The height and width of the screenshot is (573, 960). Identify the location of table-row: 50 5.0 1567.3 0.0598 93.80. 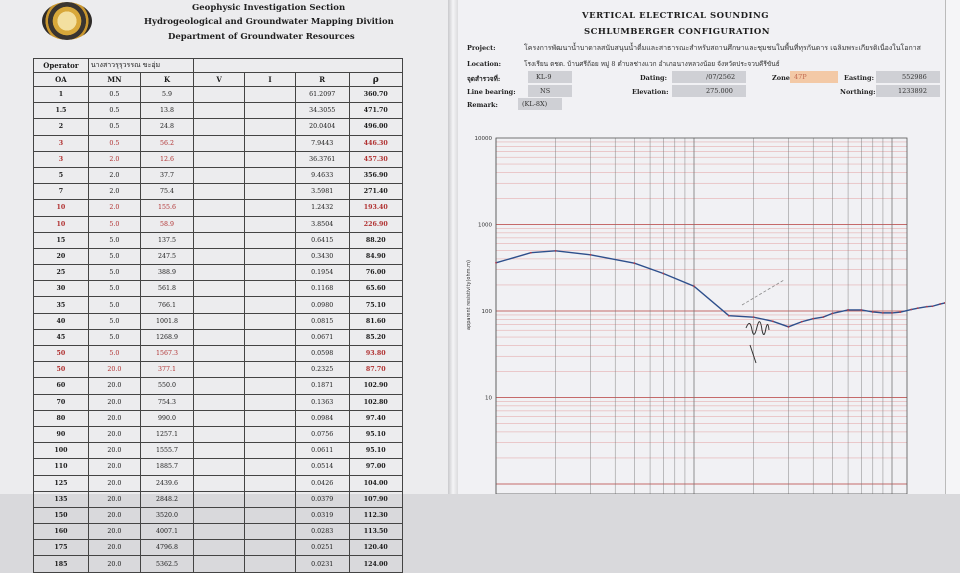
(218, 353).